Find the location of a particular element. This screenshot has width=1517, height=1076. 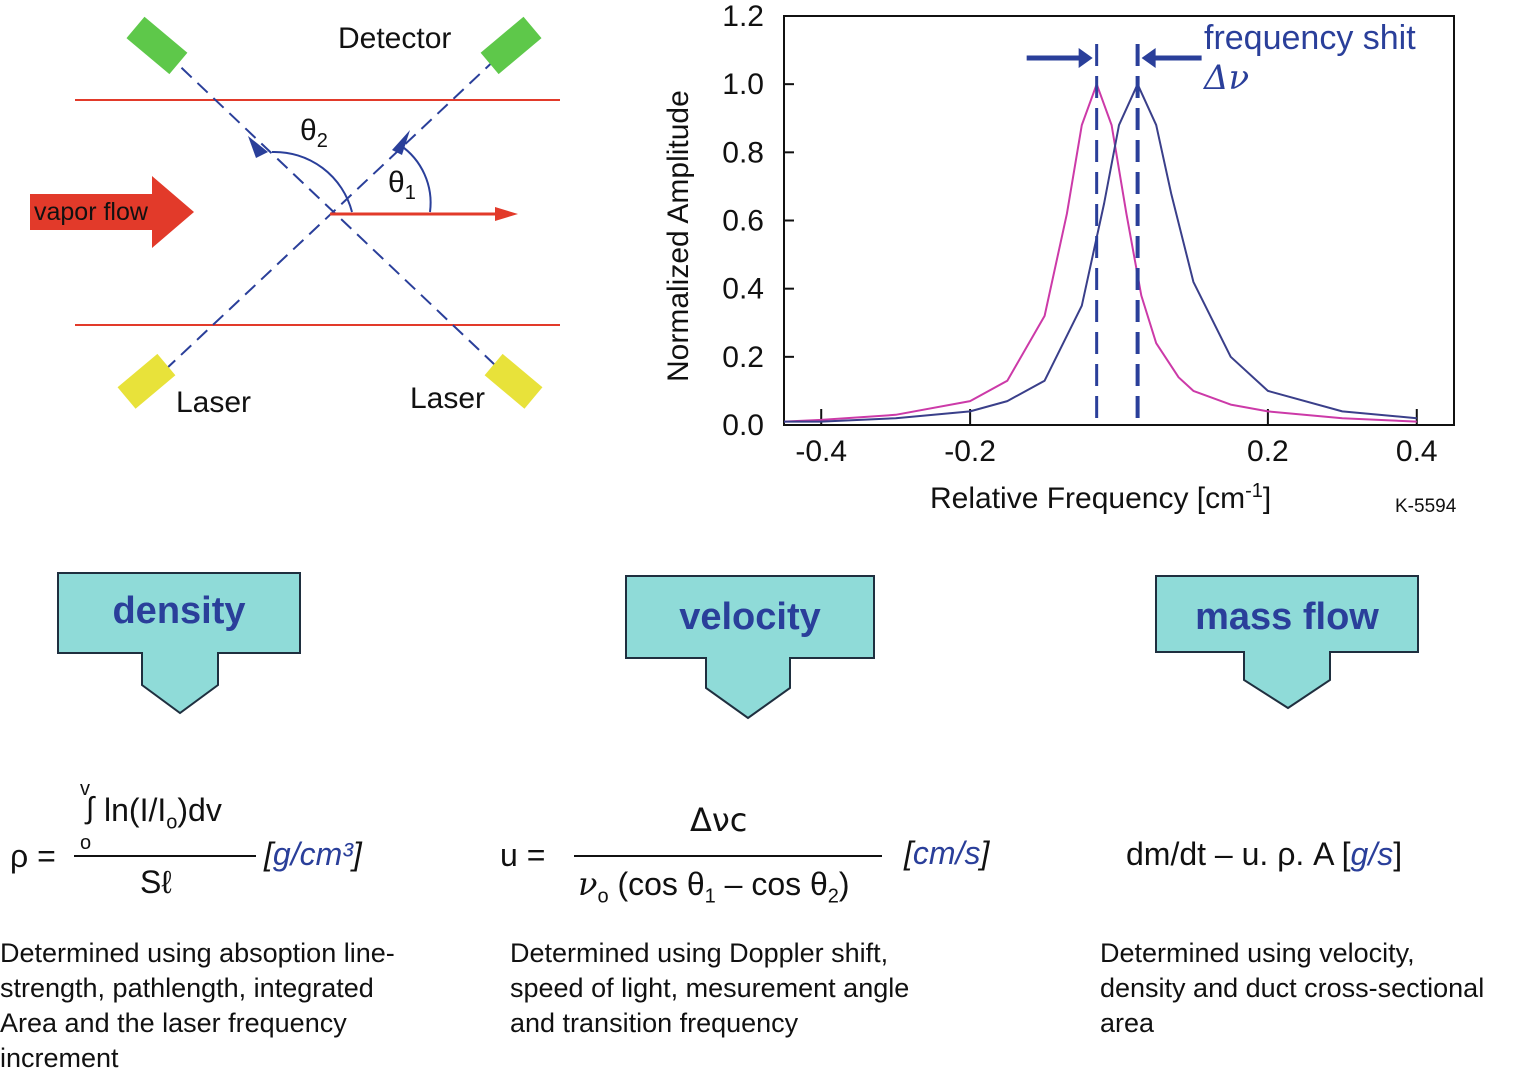

beam-arrowhead-right is located at coordinates (401, 142).